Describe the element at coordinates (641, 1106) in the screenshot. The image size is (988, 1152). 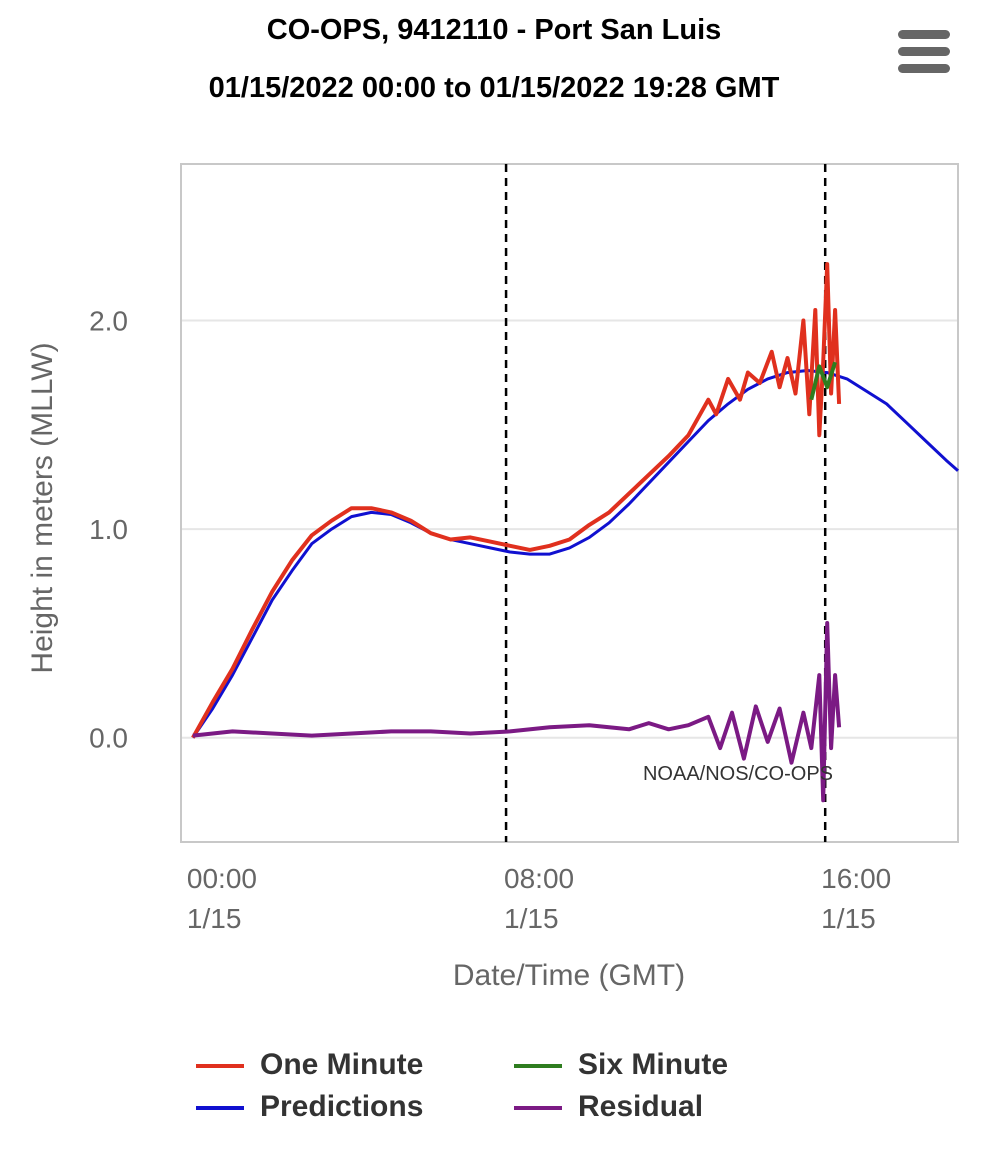
I see `legend-label: Residual` at that location.